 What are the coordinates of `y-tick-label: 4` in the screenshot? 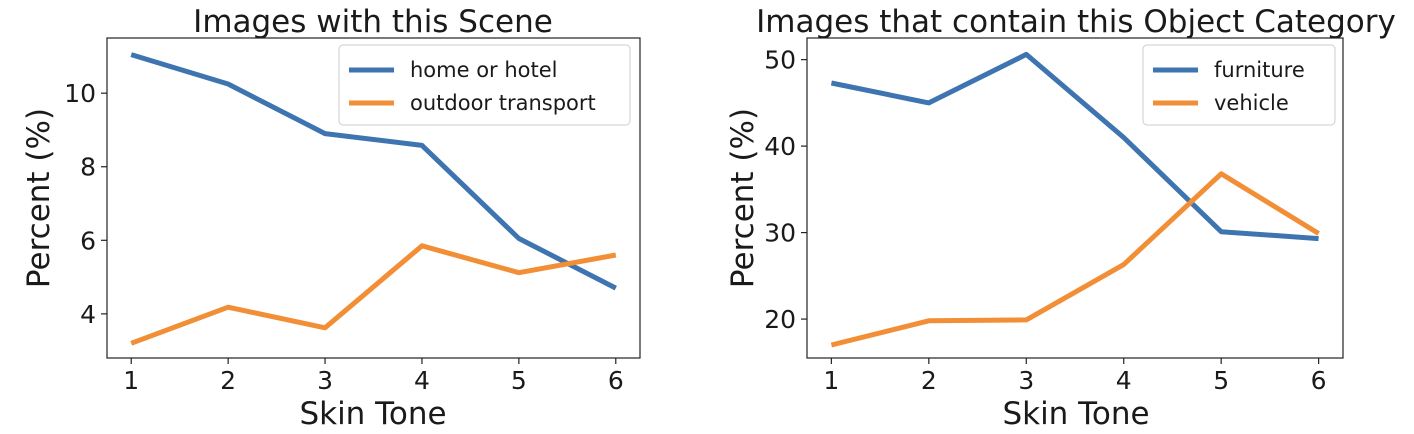 It's located at (88, 314).